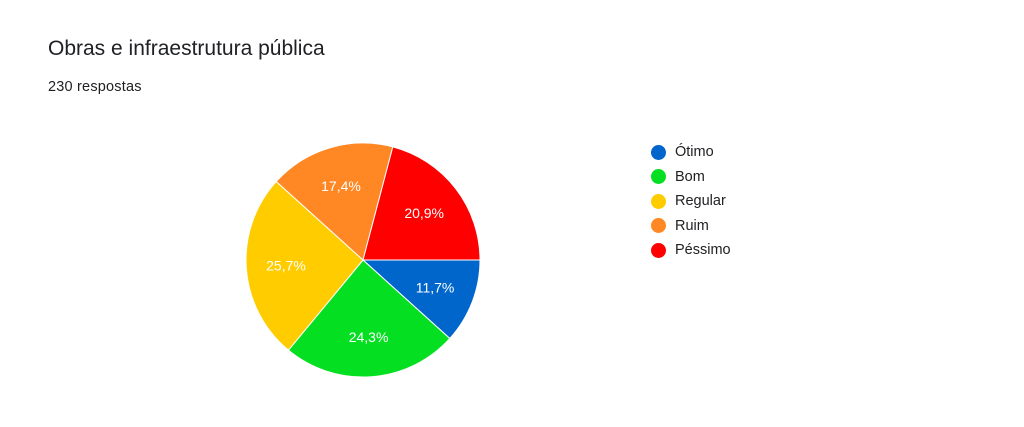 The image size is (1024, 427). I want to click on legend-label: Ruim, so click(692, 225).